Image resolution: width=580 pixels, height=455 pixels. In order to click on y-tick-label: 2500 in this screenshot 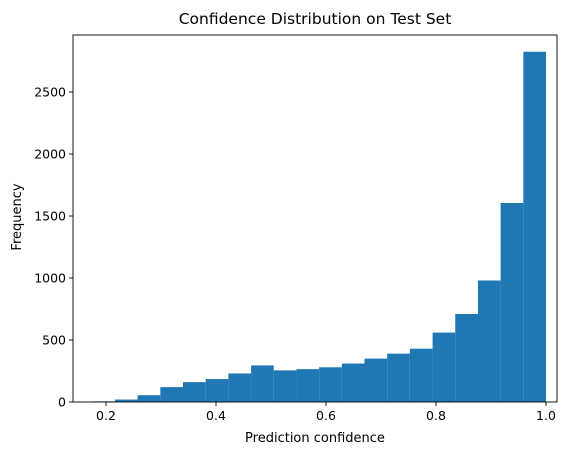, I will do `click(50, 92)`.